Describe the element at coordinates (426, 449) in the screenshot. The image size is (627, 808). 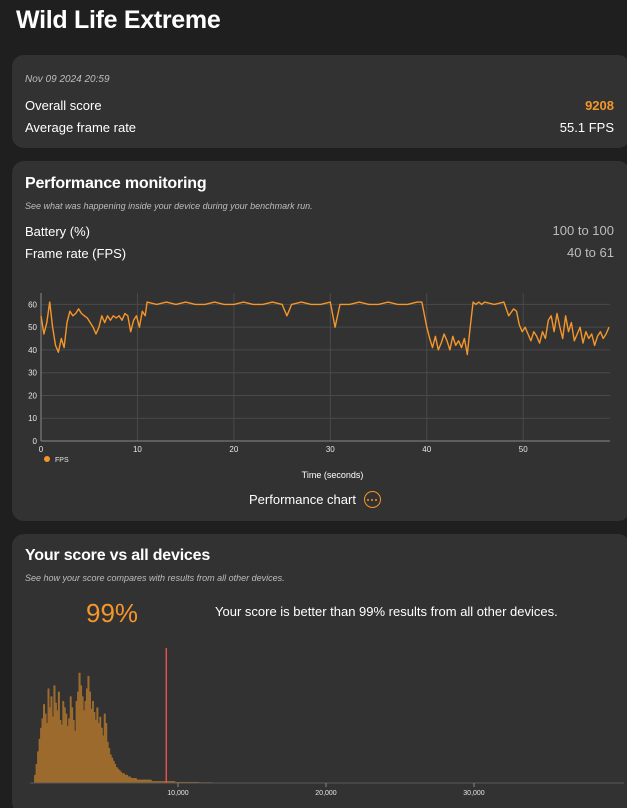
I see `x-tick-label: 40` at that location.